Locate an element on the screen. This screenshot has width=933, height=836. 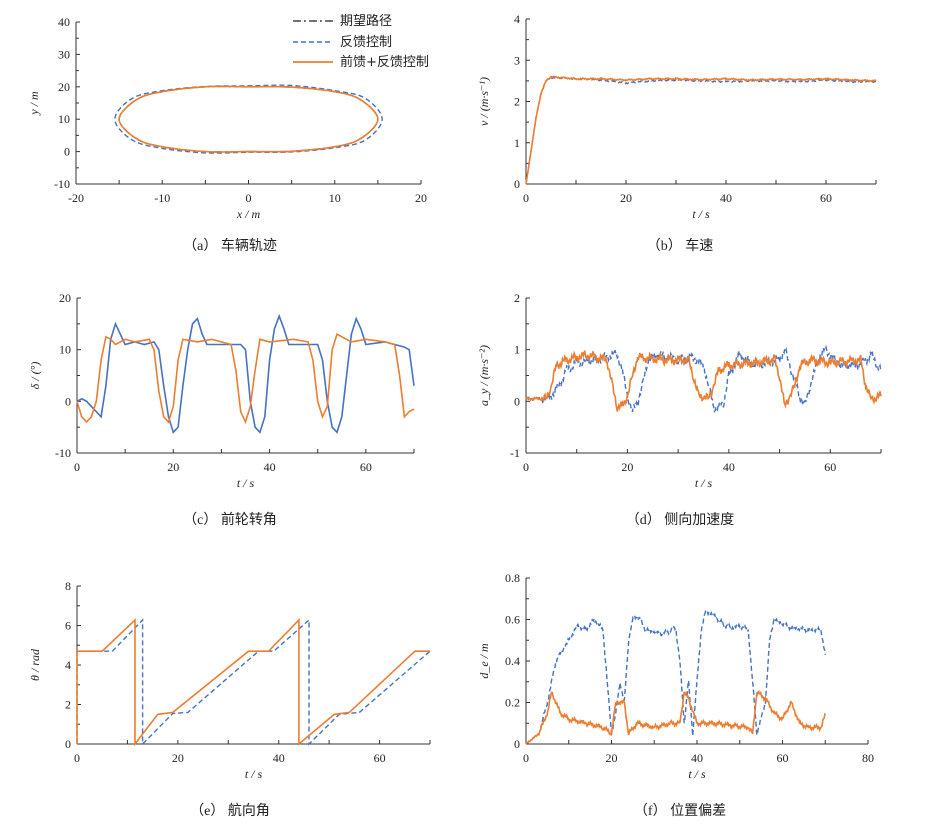
series-desired-line is located at coordinates (248, 119).